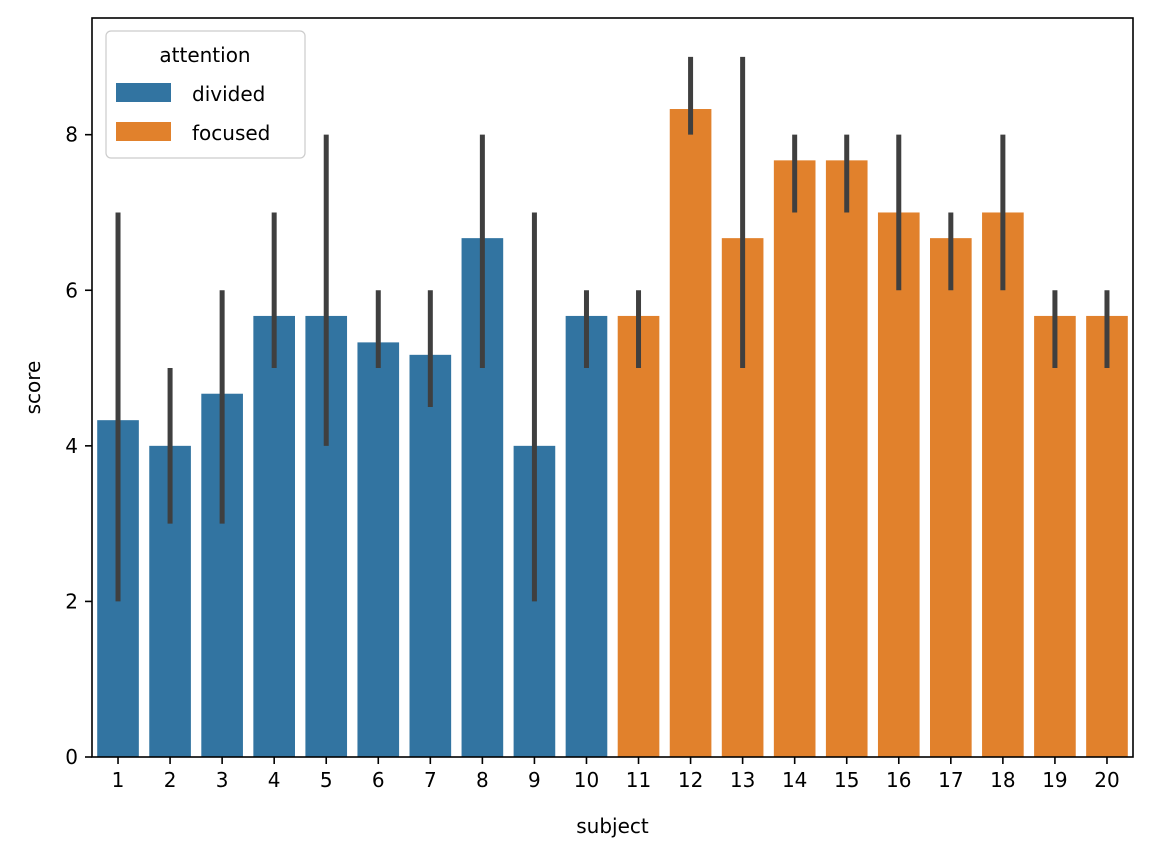 The width and height of the screenshot is (1152, 858). Describe the element at coordinates (231, 133) in the screenshot. I see `legend-label-focused: focused` at that location.